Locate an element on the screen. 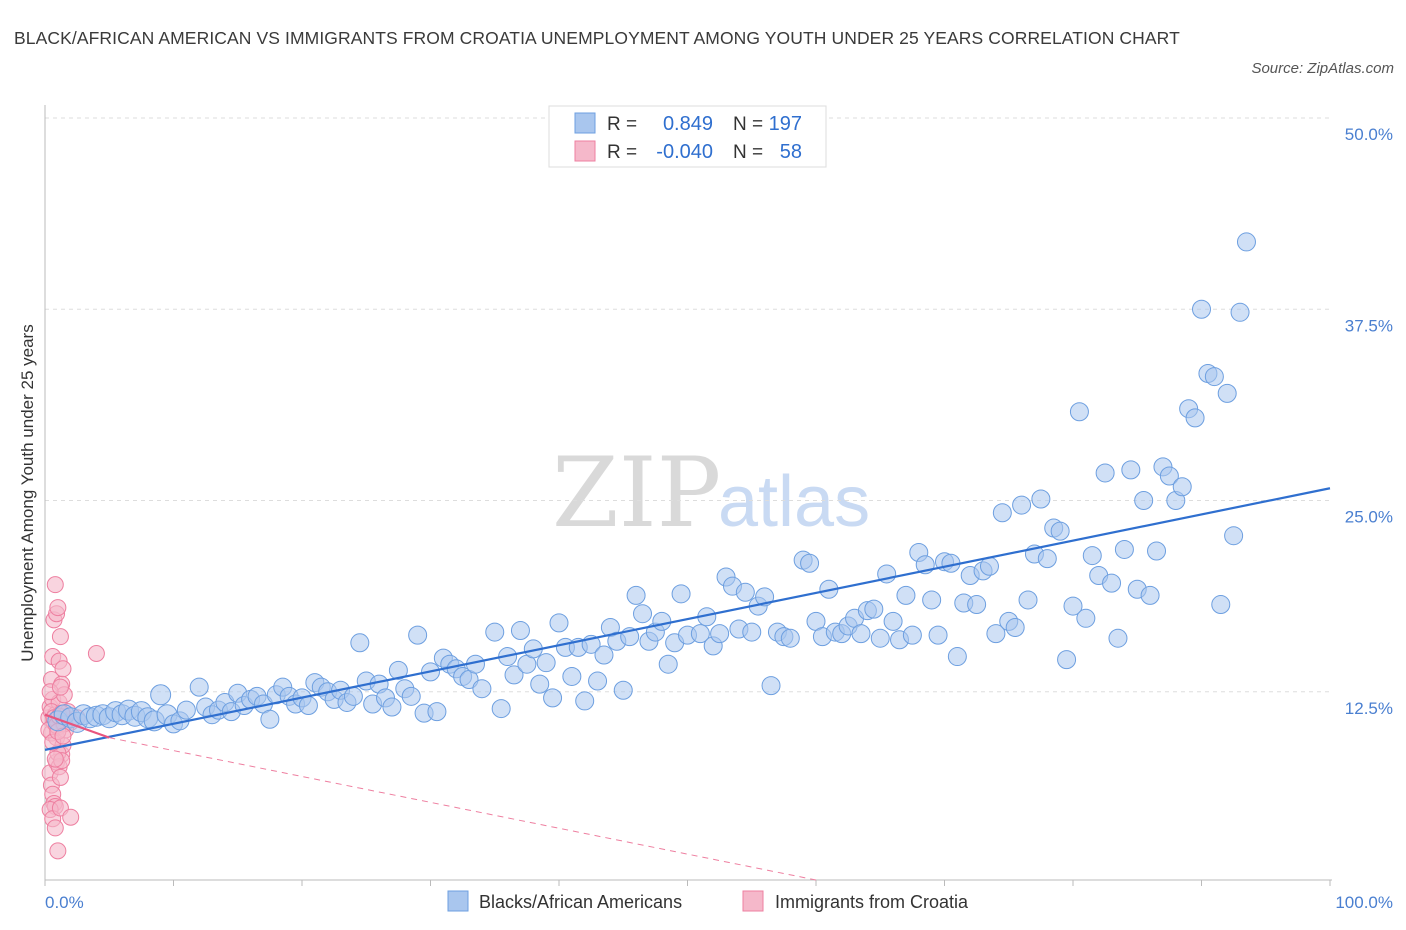  stats-n-label-2: N = is located at coordinates (748, 152).